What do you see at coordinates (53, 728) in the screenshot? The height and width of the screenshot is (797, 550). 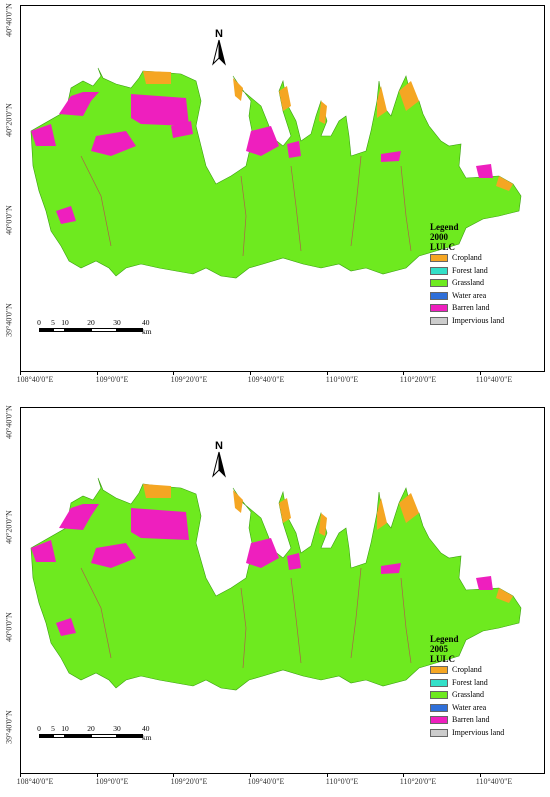 I see `scale-label: 5` at bounding box center [53, 728].